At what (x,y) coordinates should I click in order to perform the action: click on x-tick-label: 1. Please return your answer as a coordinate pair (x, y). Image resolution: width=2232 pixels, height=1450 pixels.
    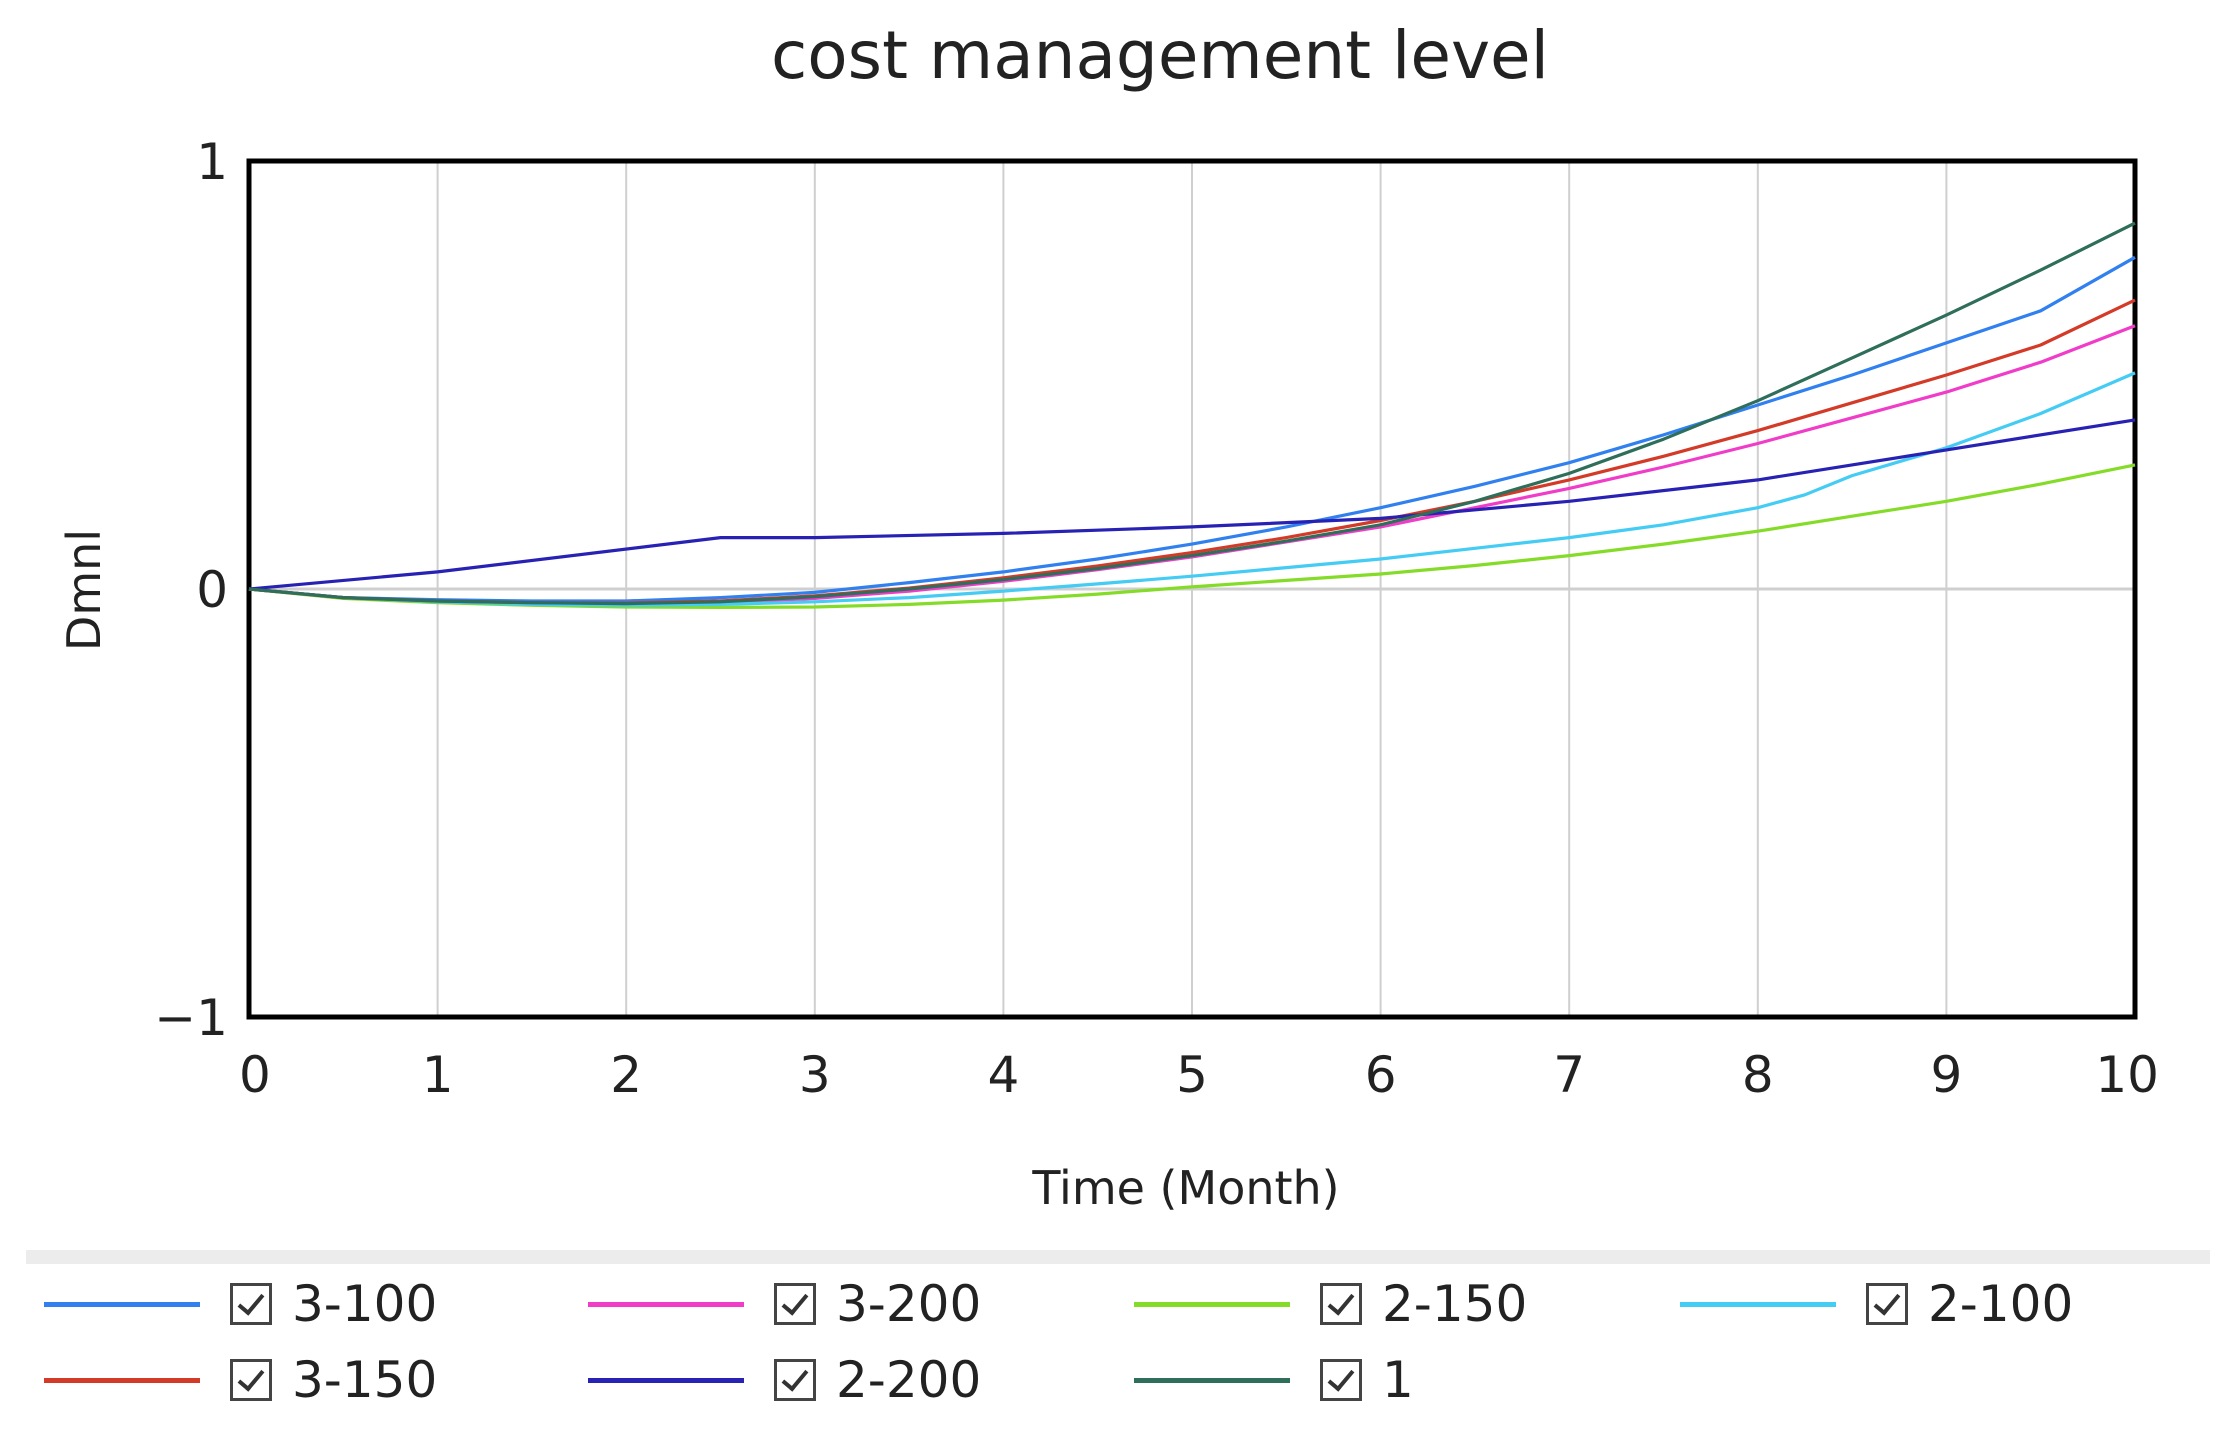
    Looking at the image, I should click on (438, 1075).